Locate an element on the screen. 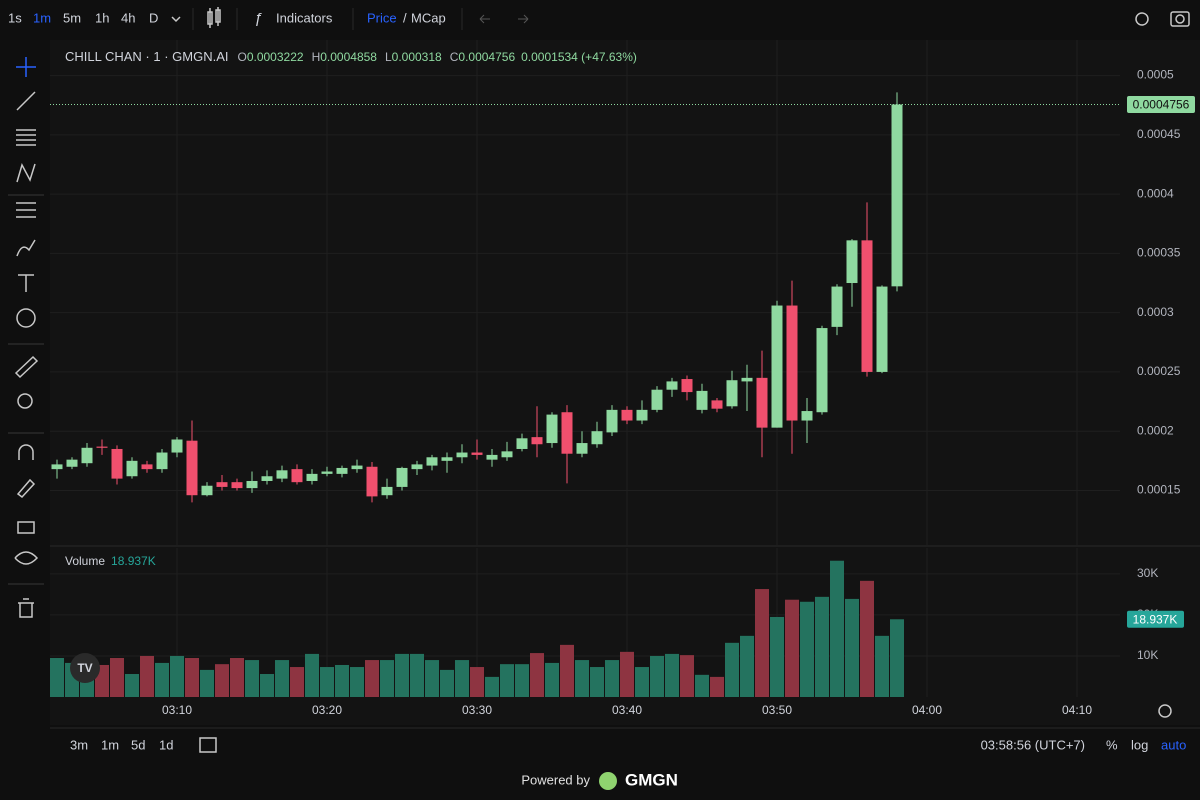 The width and height of the screenshot is (1200, 800). axis-settings is located at coordinates (1165, 711).